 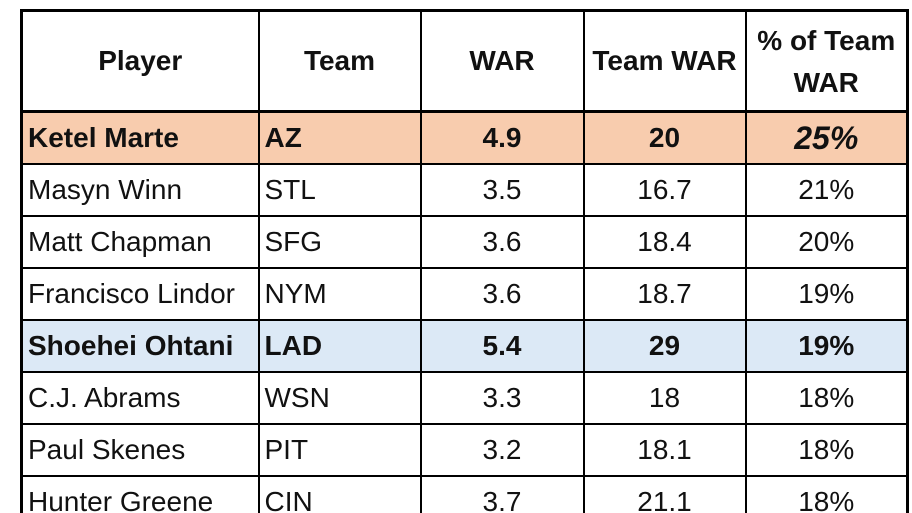 What do you see at coordinates (664, 450) in the screenshot?
I see `team-war-cell: 18.1` at bounding box center [664, 450].